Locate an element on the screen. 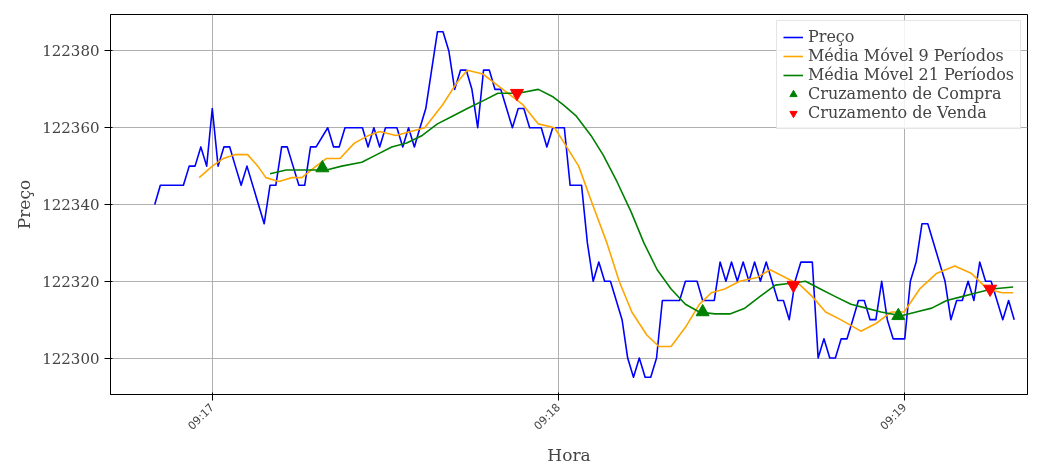  y-axis-title: Preço is located at coordinates (24, 204).